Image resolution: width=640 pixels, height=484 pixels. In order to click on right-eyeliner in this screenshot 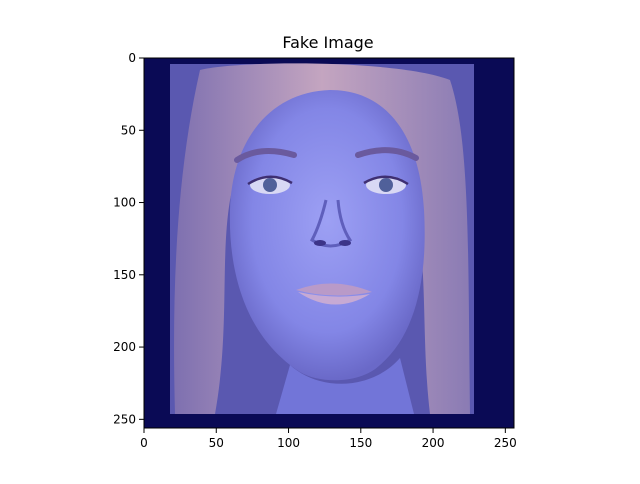, I will do `click(386, 180)`.